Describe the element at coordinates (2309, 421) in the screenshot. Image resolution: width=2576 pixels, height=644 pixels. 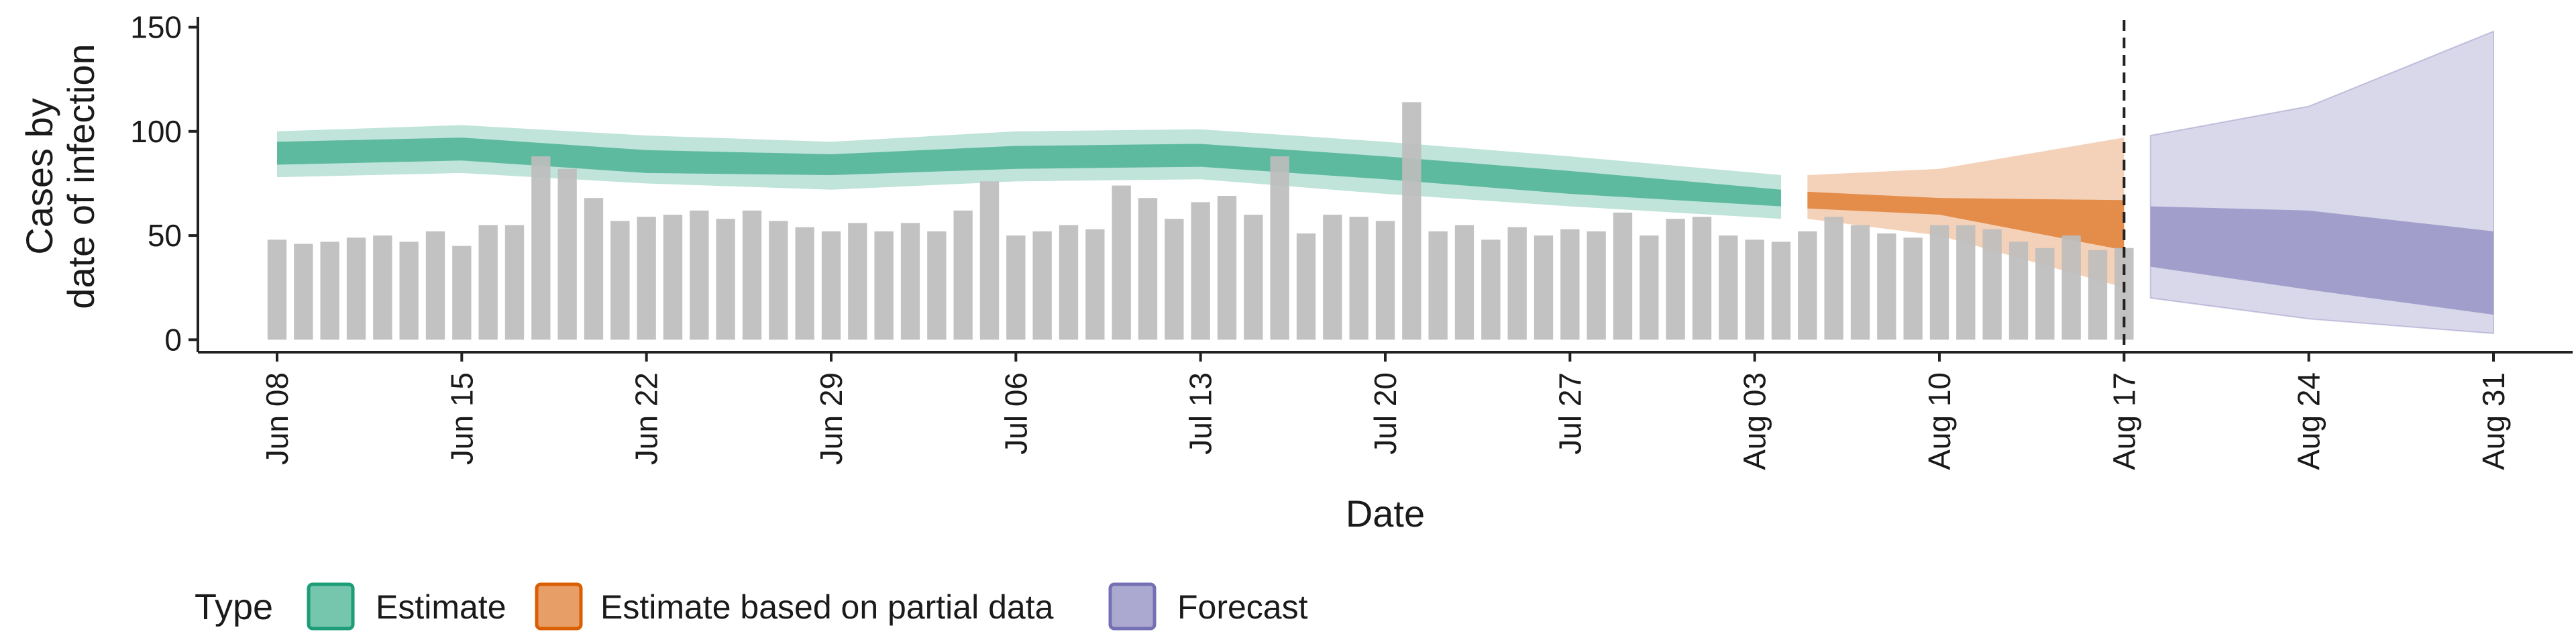
I see `x-tick-label: Aug 24` at that location.